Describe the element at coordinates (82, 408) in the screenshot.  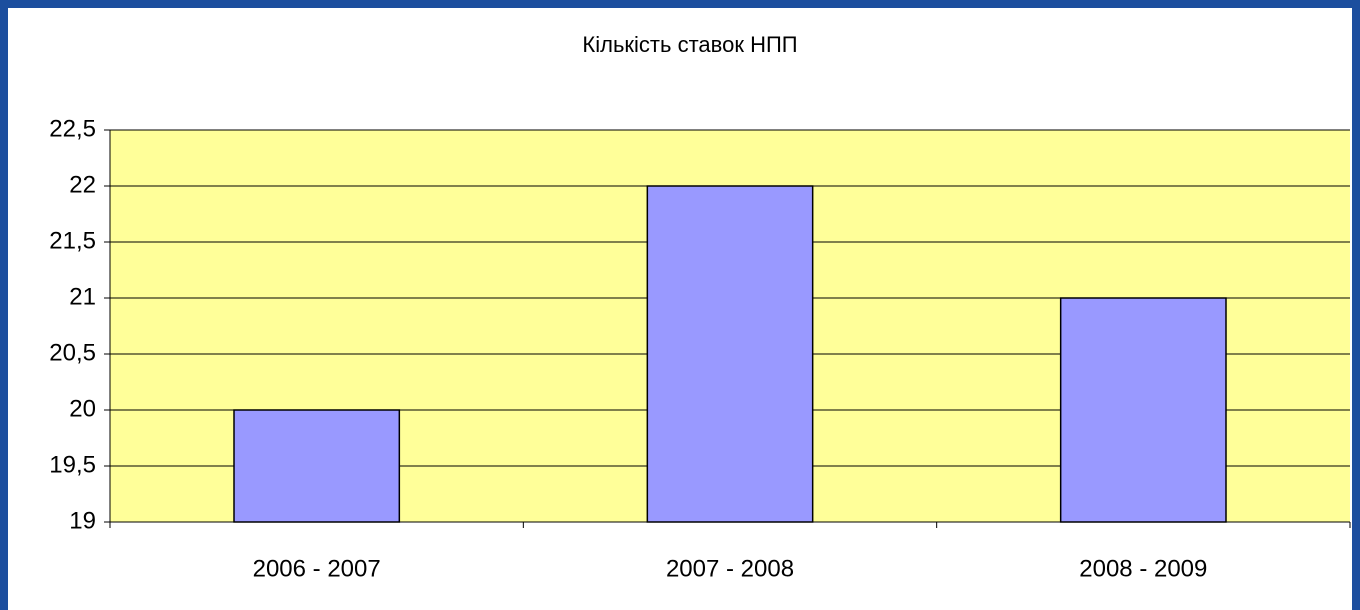
I see `y-tick-label: 20` at that location.